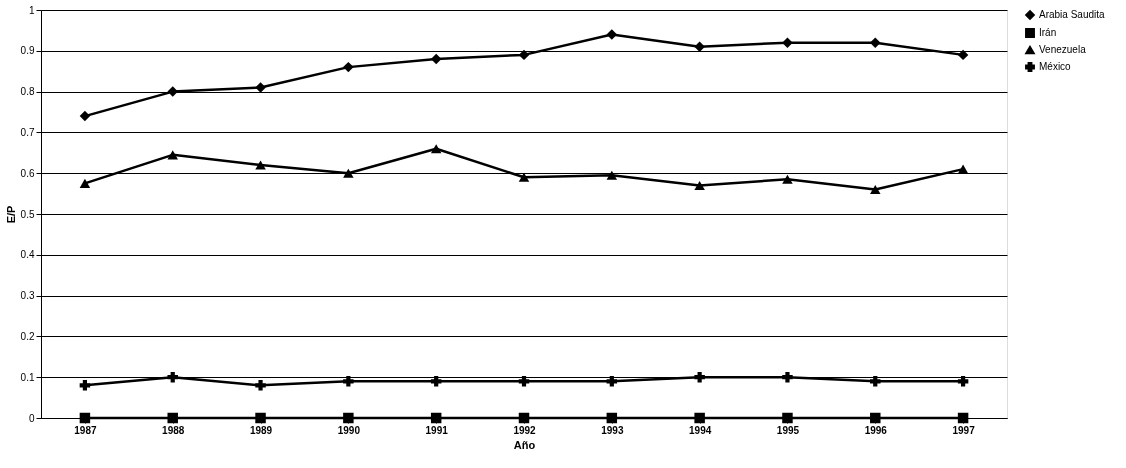 This screenshot has width=1126, height=468. Describe the element at coordinates (31, 418) in the screenshot. I see `y-tick-label: 0` at that location.